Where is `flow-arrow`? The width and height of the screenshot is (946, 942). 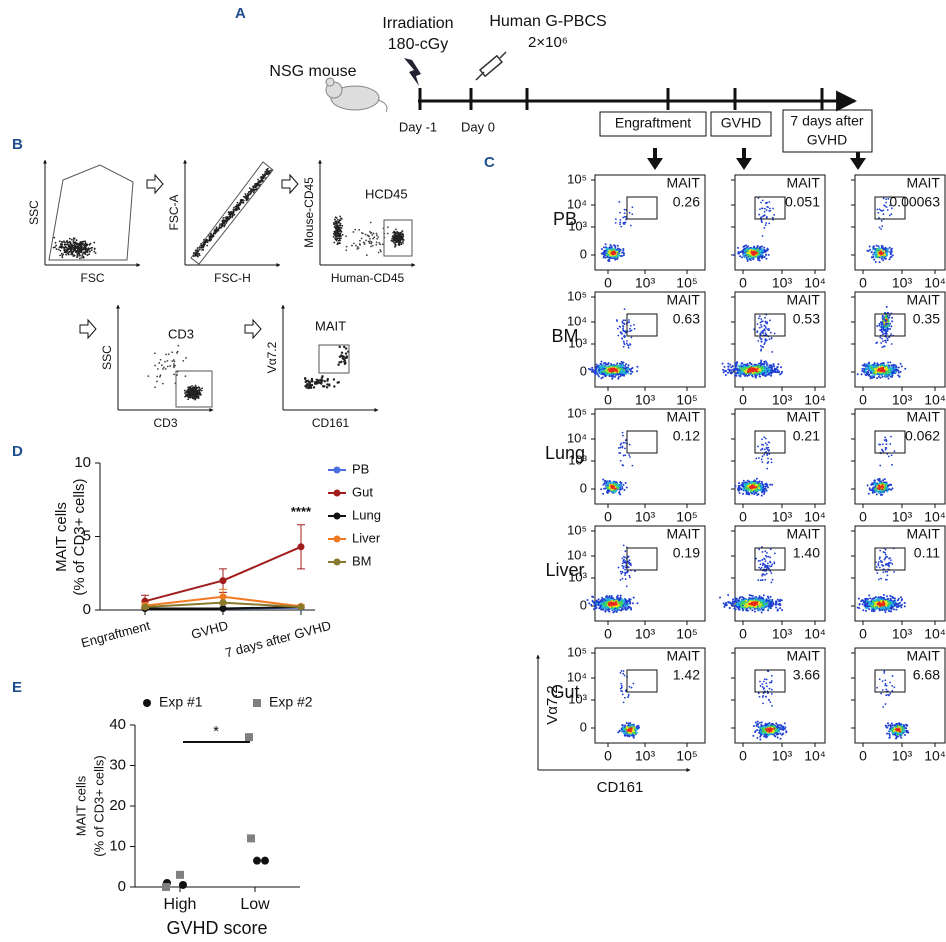 flow-arrow is located at coordinates (88, 329).